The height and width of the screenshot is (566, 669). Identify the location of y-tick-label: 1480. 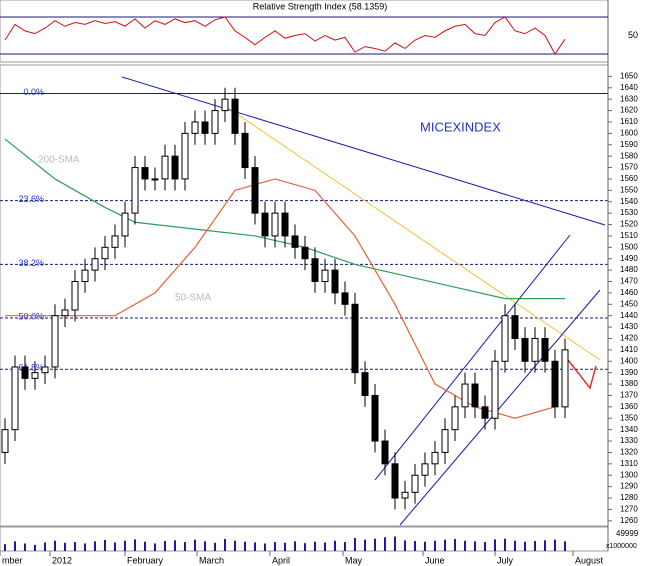
(629, 269).